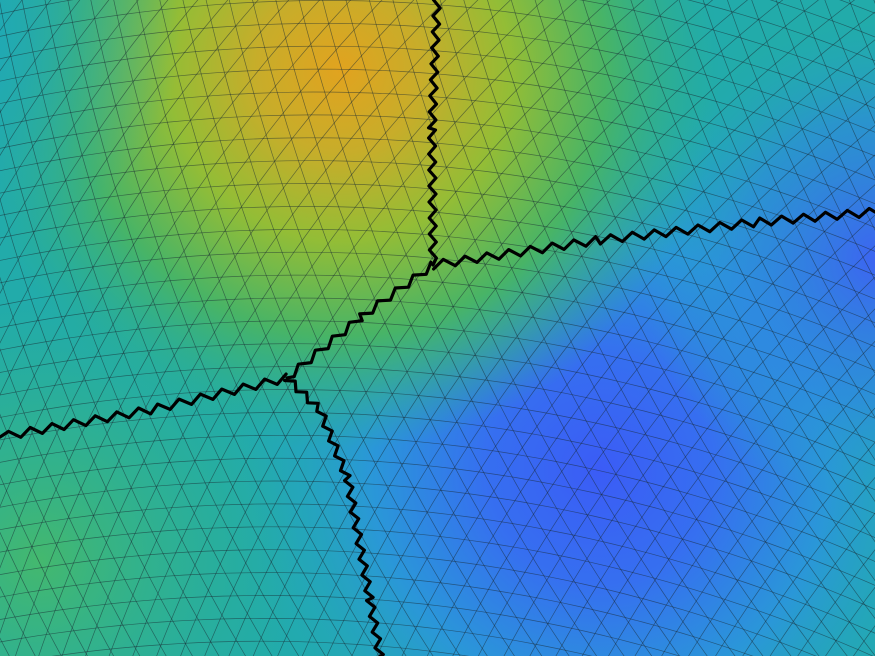 The image size is (875, 656). What do you see at coordinates (359, 320) in the screenshot?
I see `boundary-curve-diagonal` at bounding box center [359, 320].